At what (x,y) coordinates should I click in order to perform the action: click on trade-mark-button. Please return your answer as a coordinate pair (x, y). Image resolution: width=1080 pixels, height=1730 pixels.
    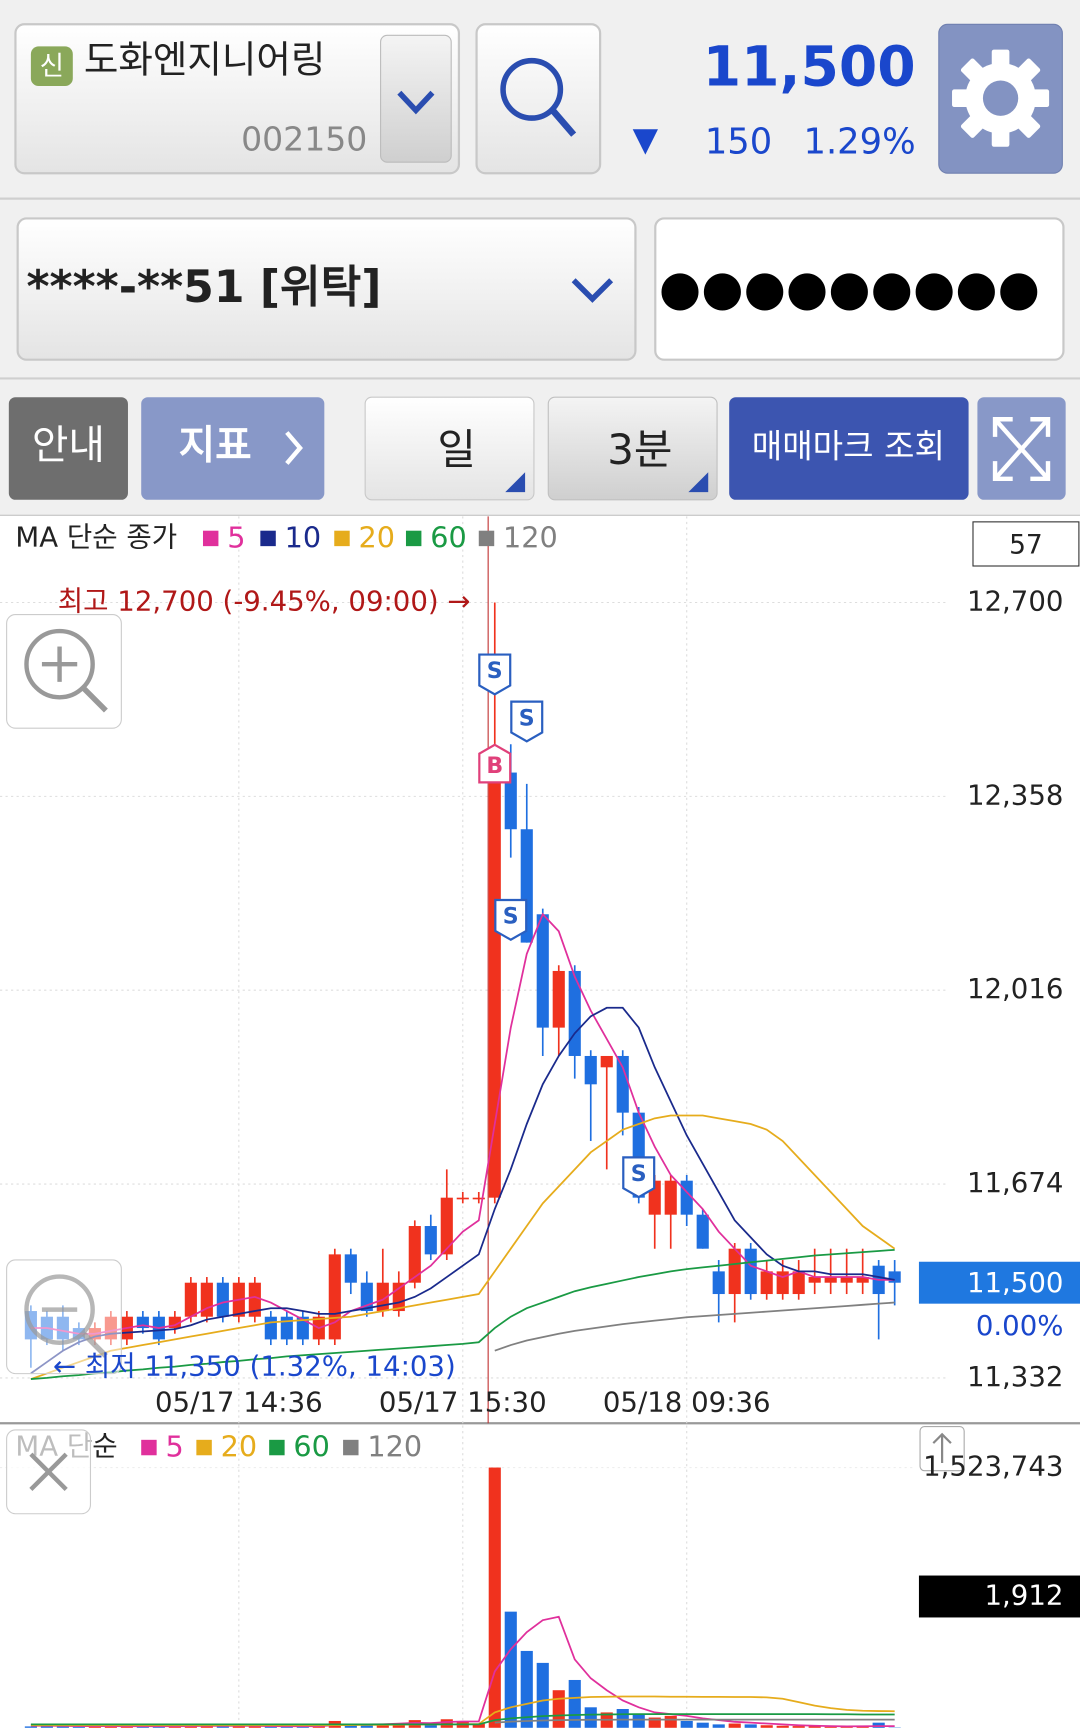
    Looking at the image, I should click on (849, 448).